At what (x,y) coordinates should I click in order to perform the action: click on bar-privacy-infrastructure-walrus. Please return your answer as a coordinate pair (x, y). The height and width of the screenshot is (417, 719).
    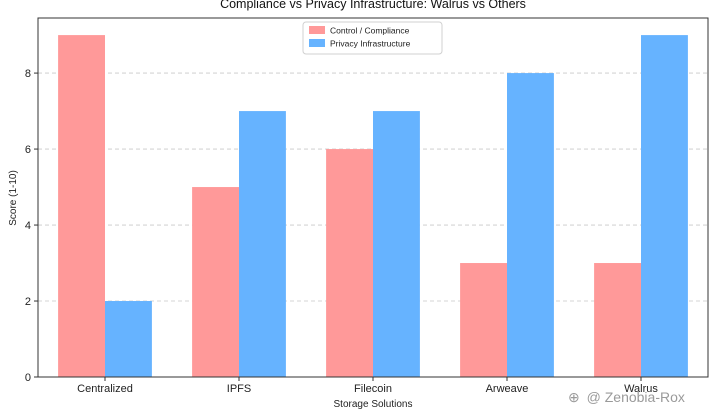
    Looking at the image, I should click on (664, 206).